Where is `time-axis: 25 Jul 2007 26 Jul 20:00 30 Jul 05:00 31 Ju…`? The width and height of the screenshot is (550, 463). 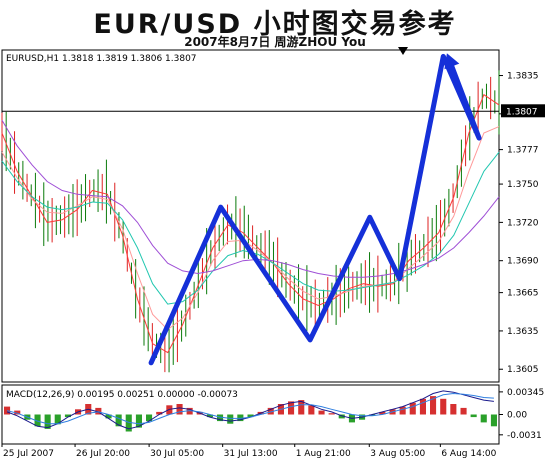
time-axis: 25 Jul 2007 26 Jul 20:00 30 Jul 05:00 31 Ju… is located at coordinates (249, 451).